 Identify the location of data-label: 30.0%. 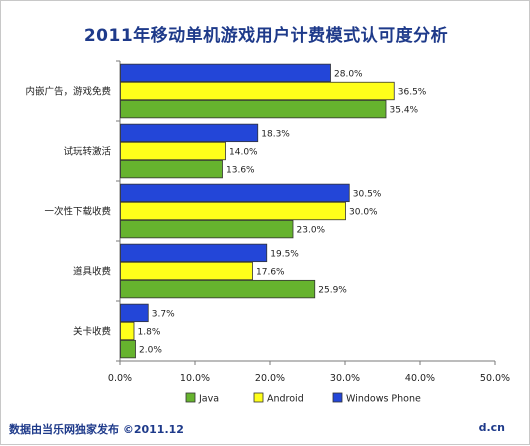
(363, 213).